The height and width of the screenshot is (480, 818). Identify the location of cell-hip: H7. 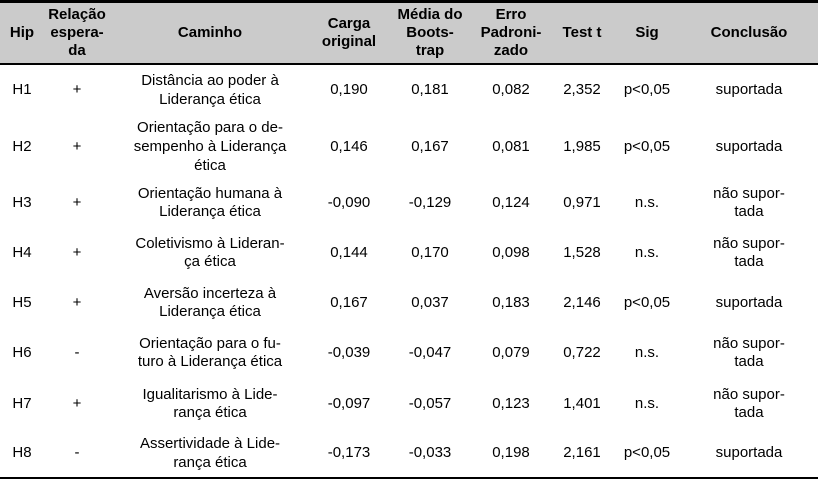
(22, 404).